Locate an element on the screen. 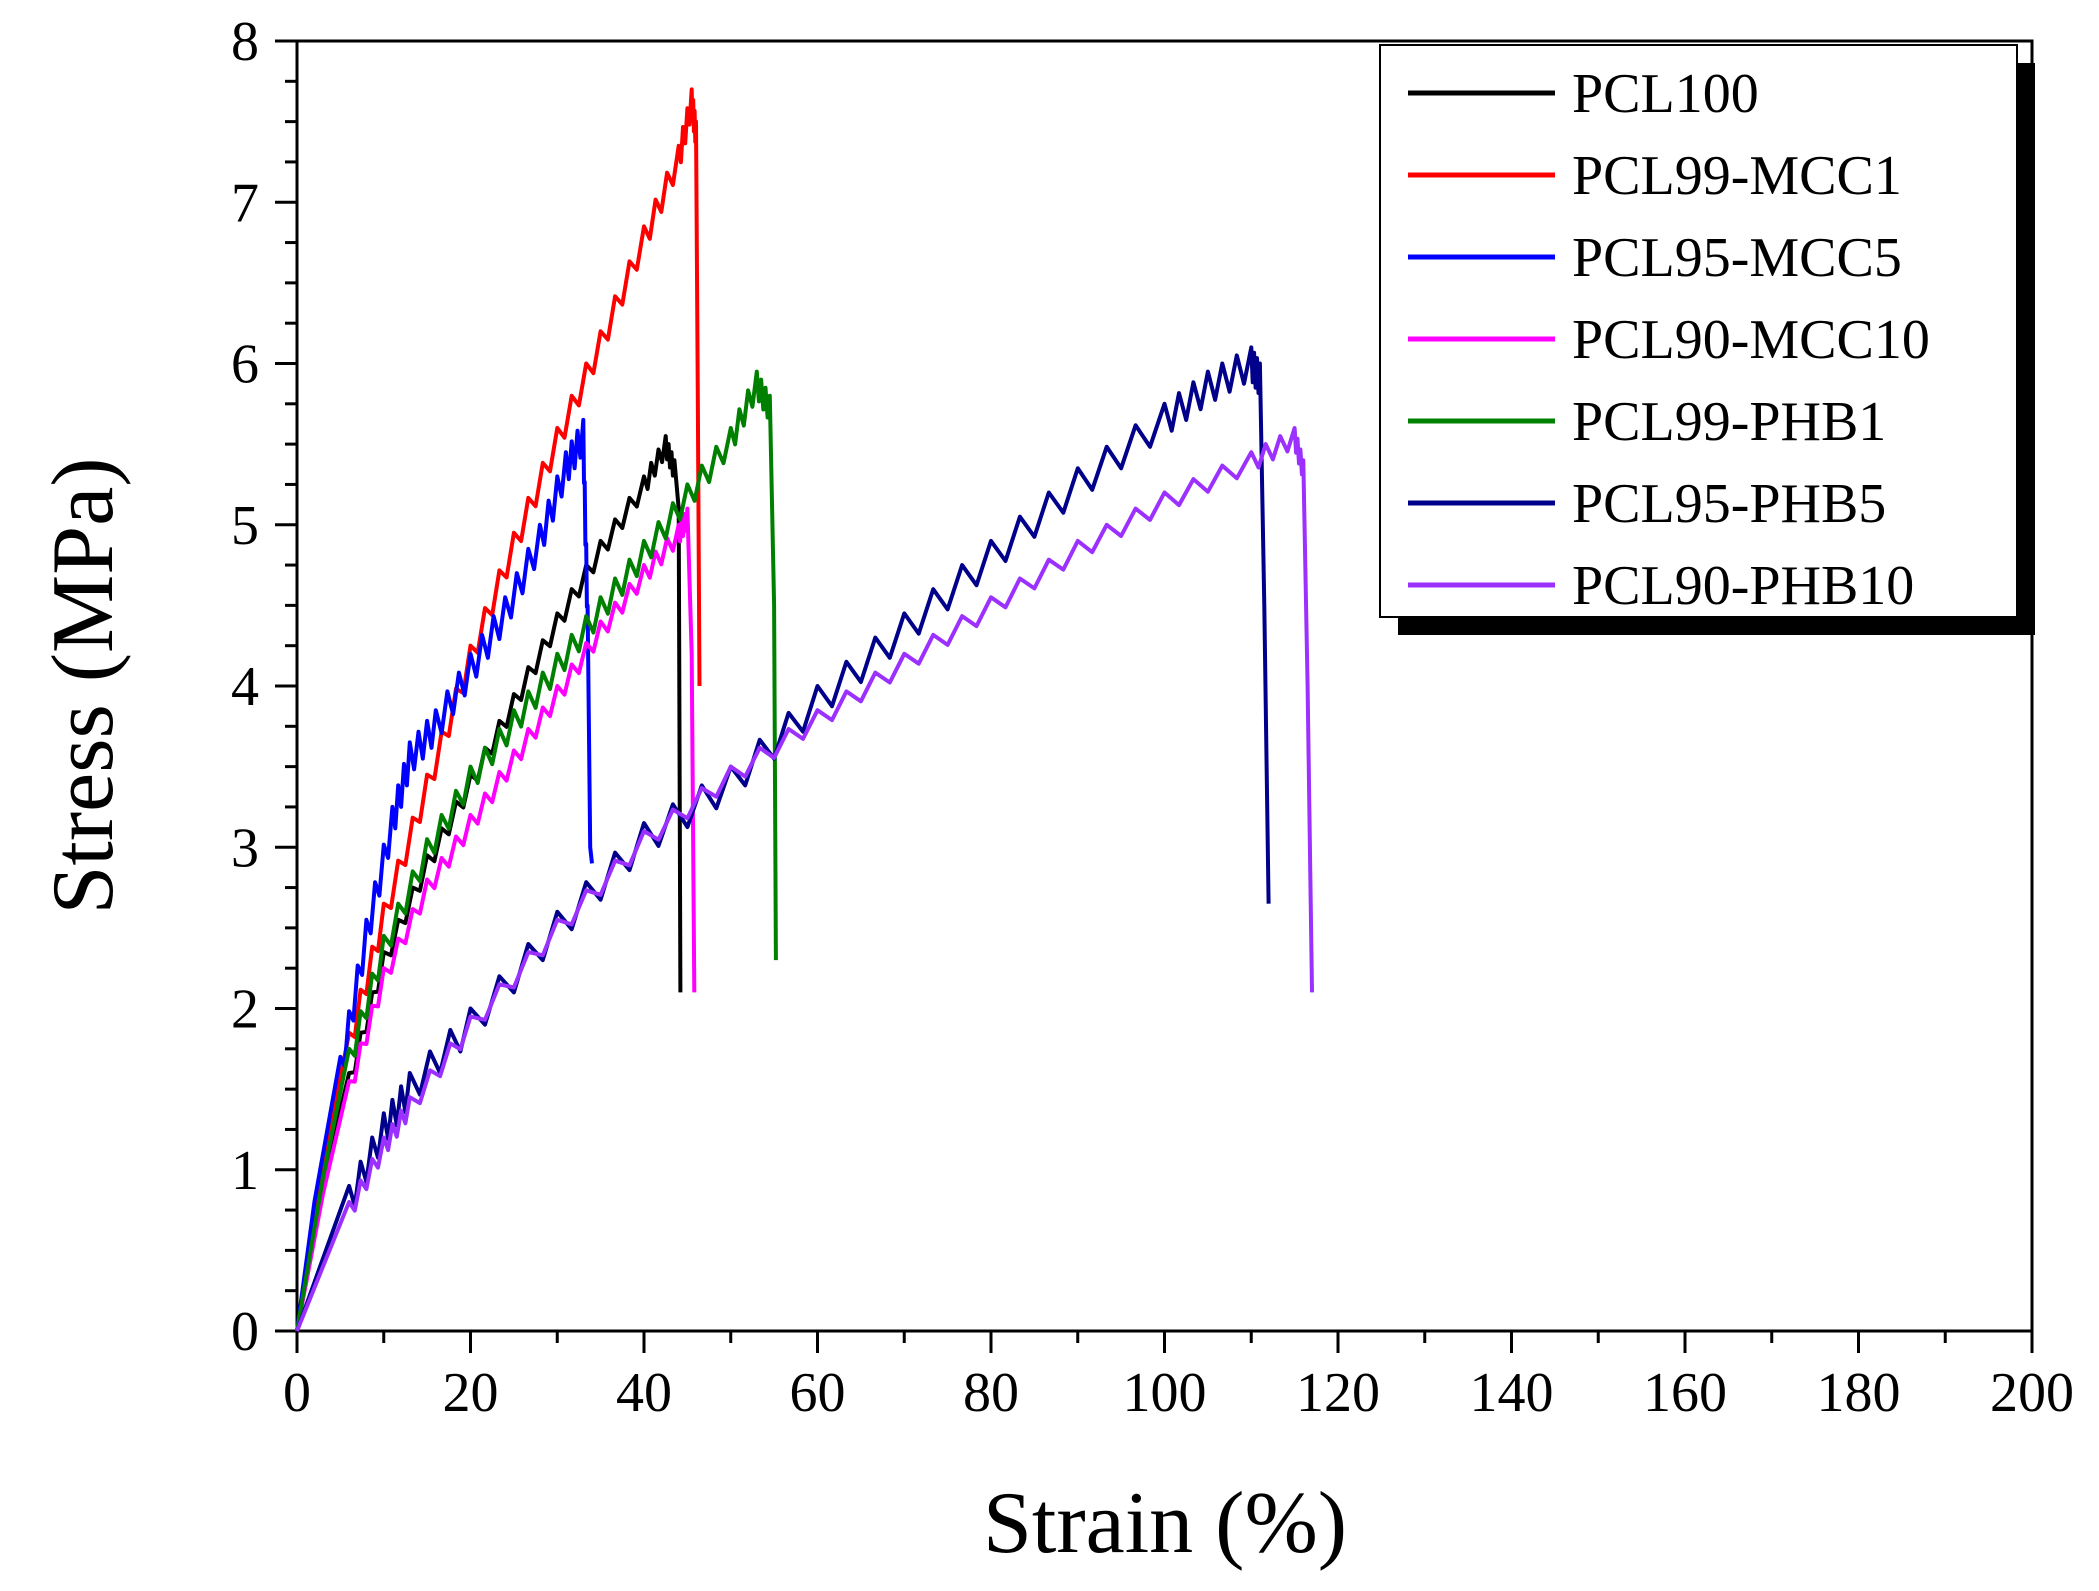 This screenshot has height=1591, width=2099. legend-label: PCL90-PHB10 is located at coordinates (1743, 586).